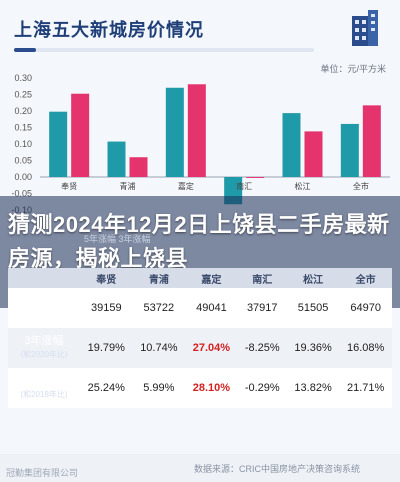  What do you see at coordinates (365, 348) in the screenshot?
I see `table-cell: 16.08%` at bounding box center [365, 348].